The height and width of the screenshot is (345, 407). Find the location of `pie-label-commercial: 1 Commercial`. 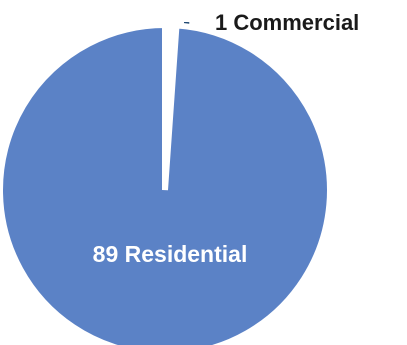

pie-label-commercial: 1 Commercial is located at coordinates (287, 22).